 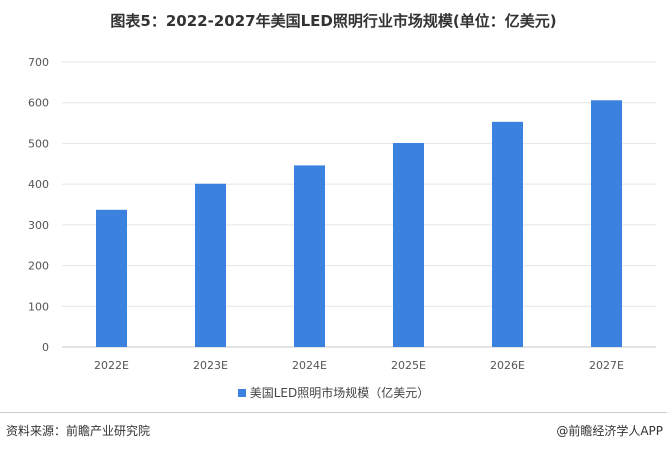 I want to click on x-tick-label: 2024E, so click(x=309, y=365).